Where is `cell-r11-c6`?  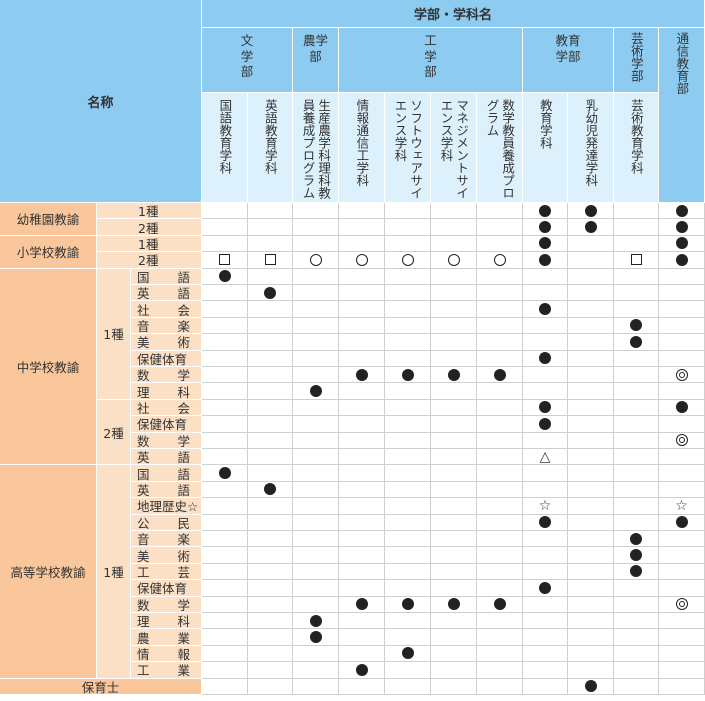 cell-r11-c6 is located at coordinates (500, 391).